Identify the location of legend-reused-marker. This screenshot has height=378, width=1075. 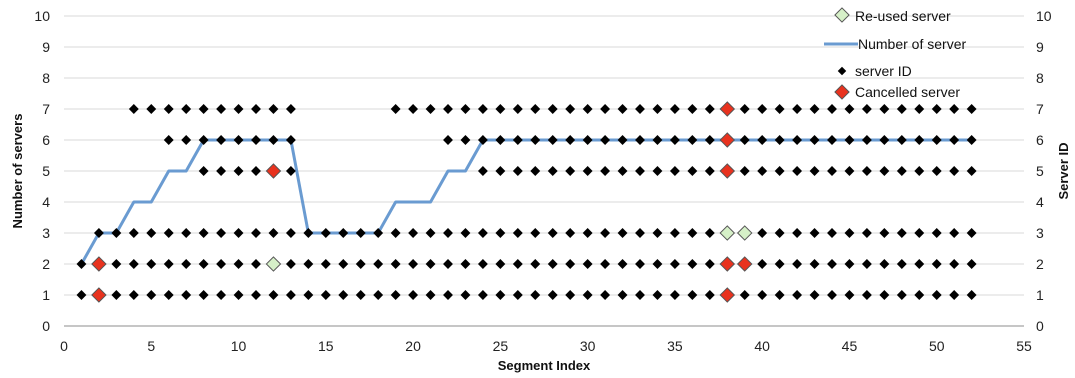
(842, 15).